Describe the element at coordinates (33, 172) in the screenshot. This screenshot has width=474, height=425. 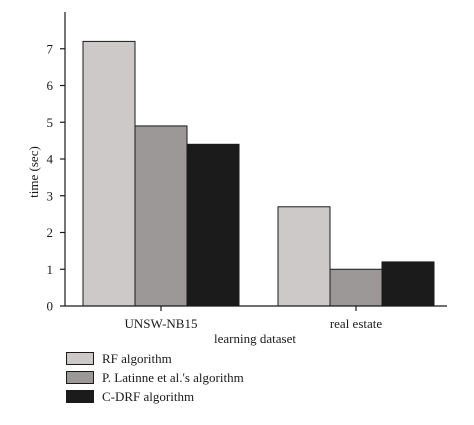
I see `y-axis-label: time (sec)` at that location.